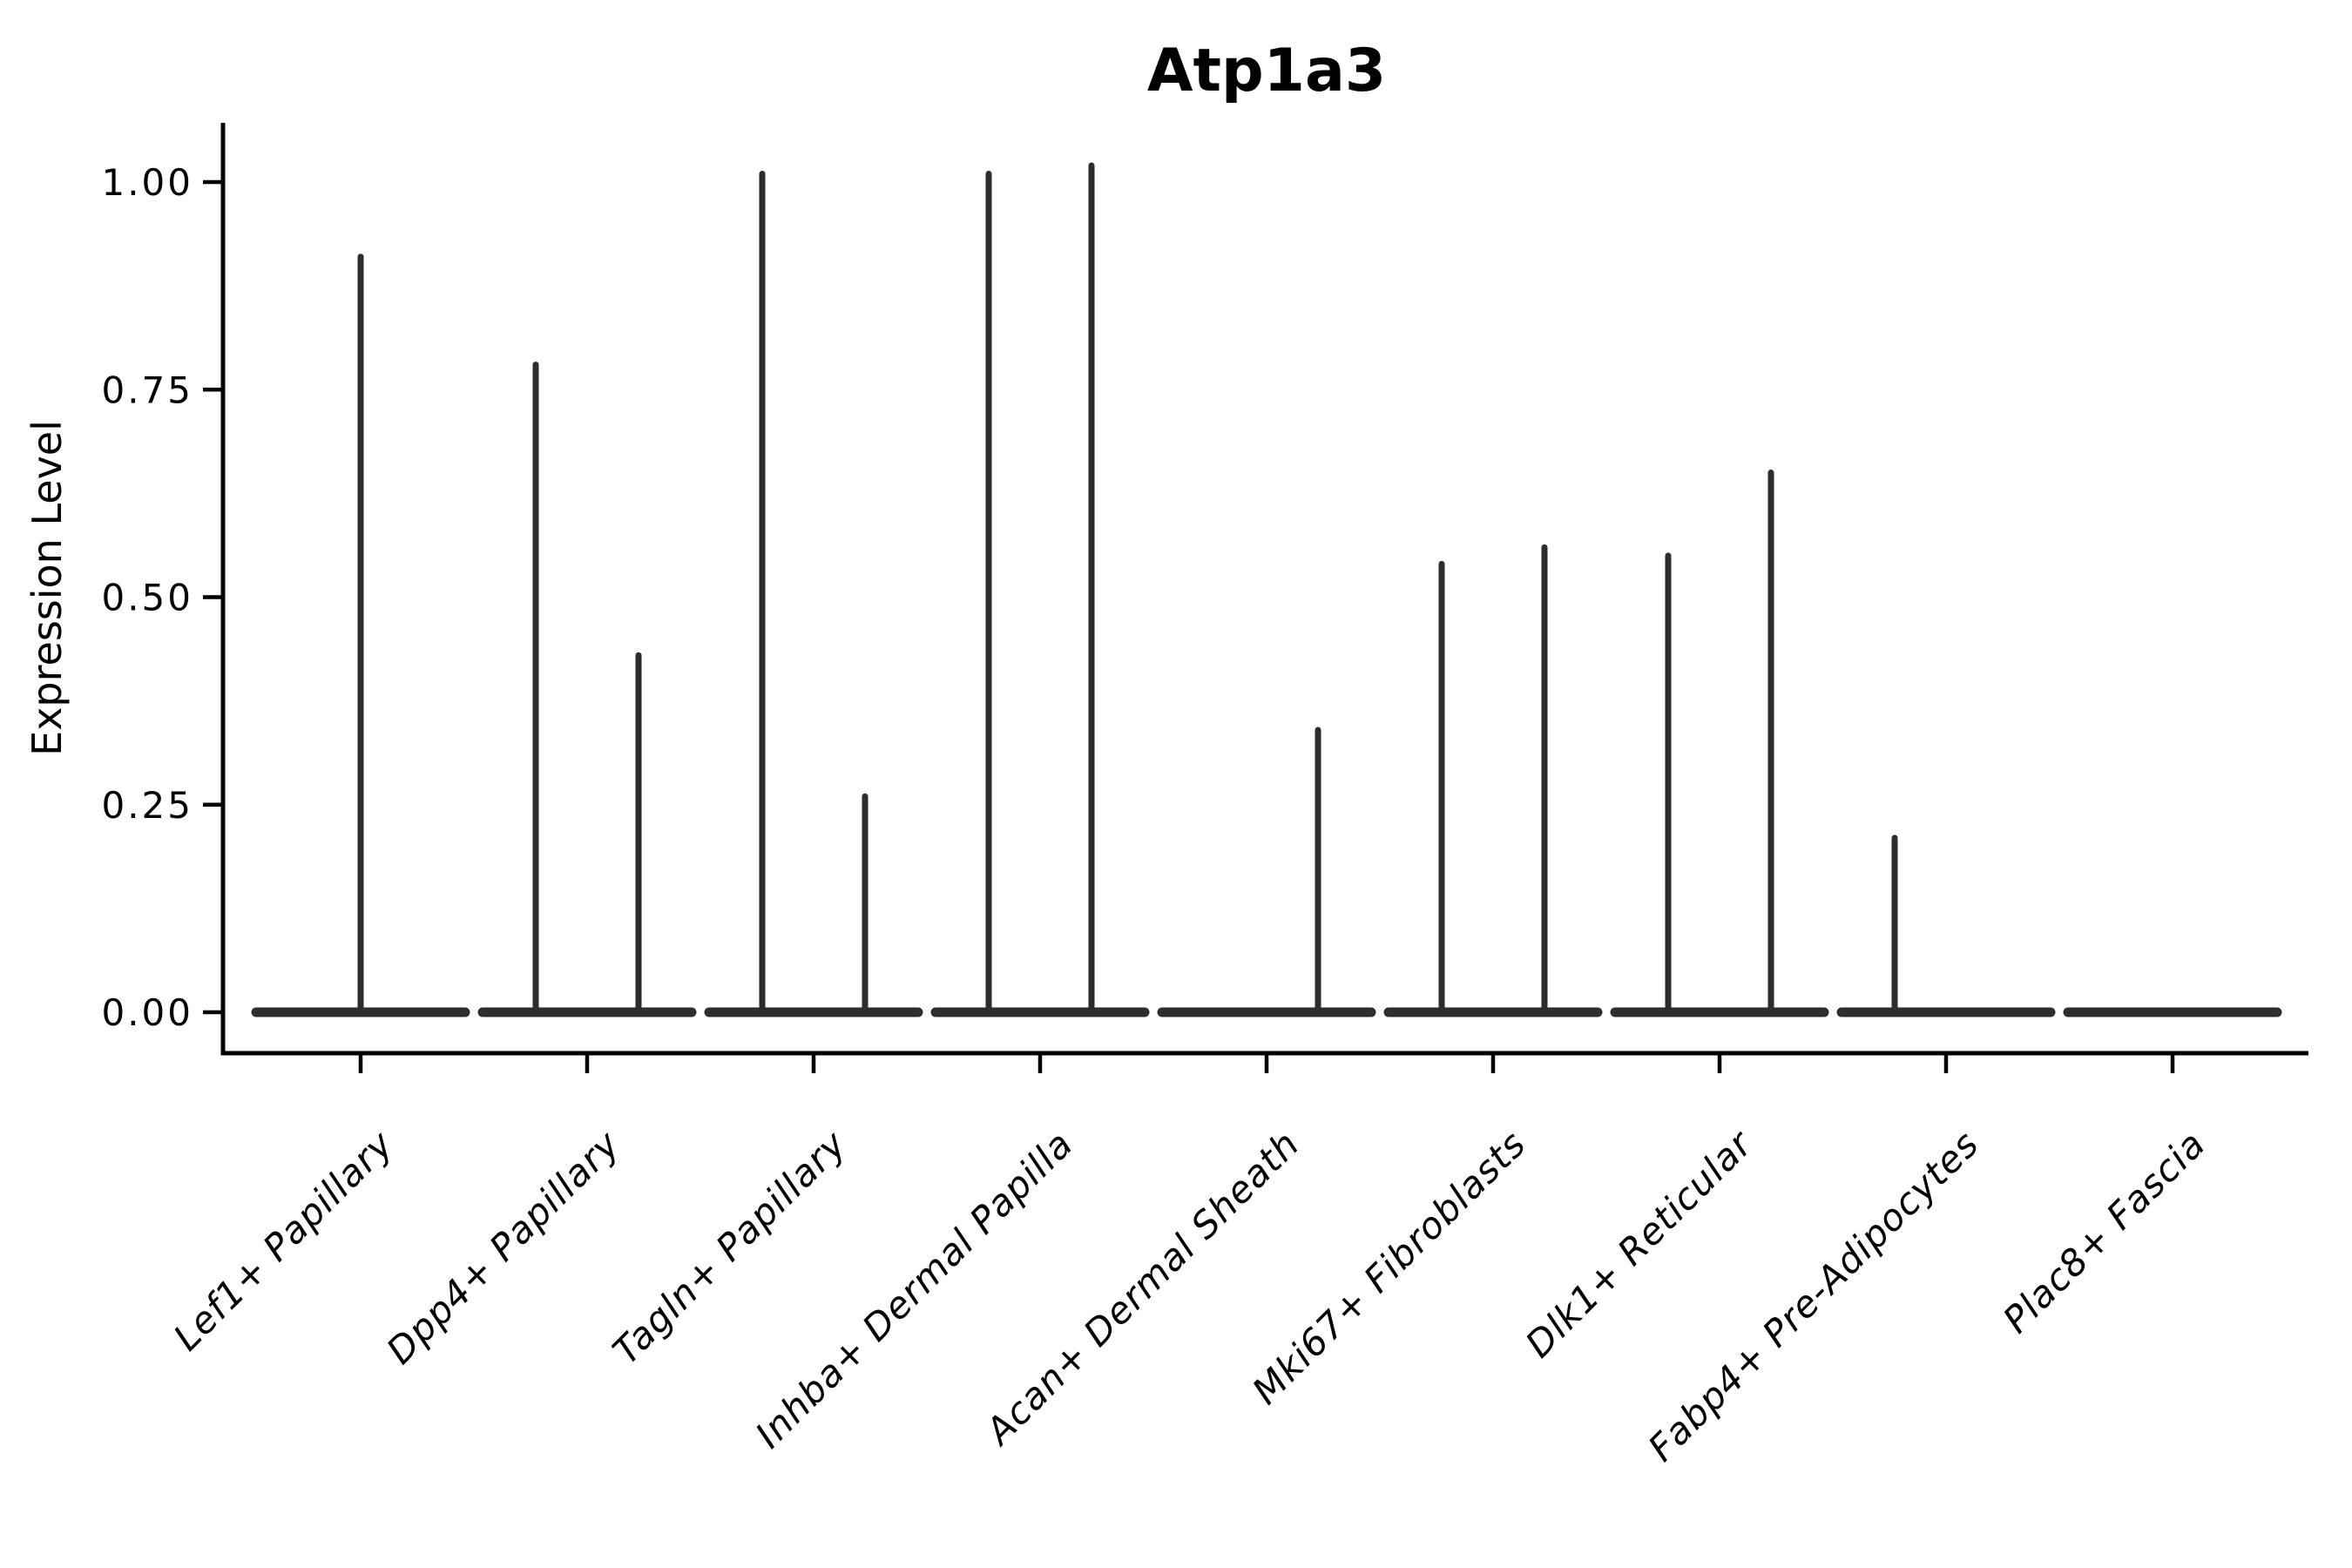 Image resolution: width=2352 pixels, height=1568 pixels. Describe the element at coordinates (730, 1247) in the screenshot. I see `x-tick-label: Tagln+ Papillary` at that location.